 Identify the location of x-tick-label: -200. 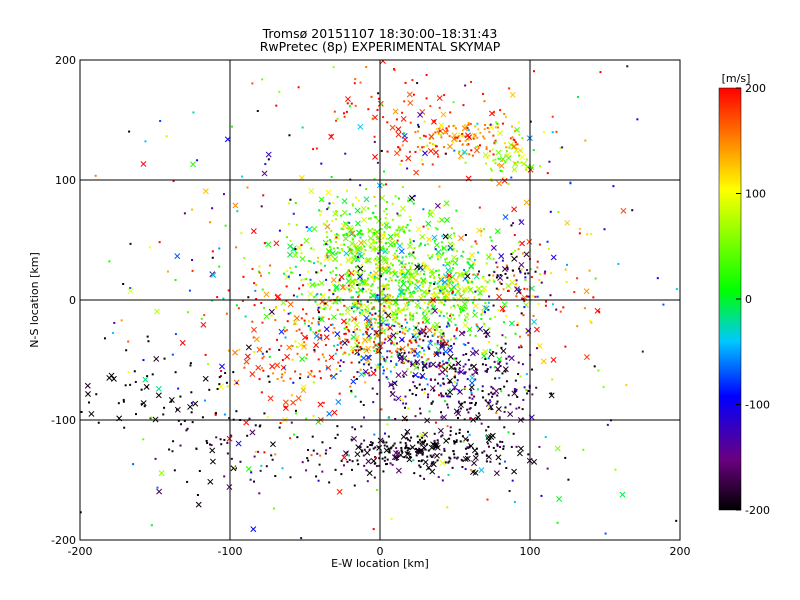
(80, 551).